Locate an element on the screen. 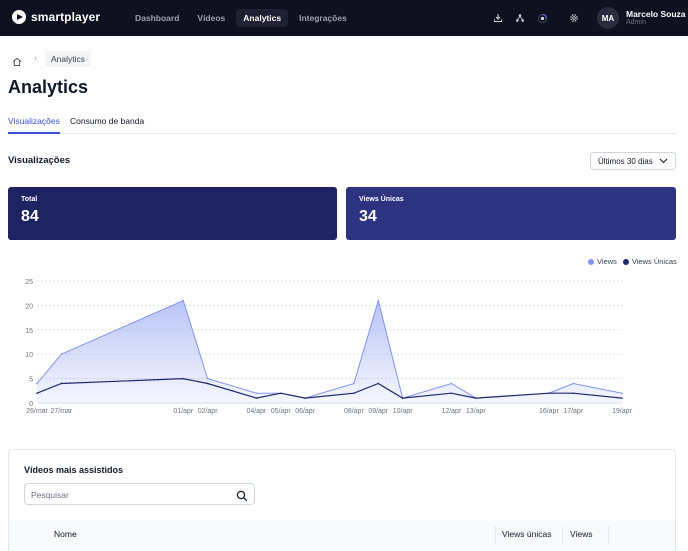  brand-name: smartplayer is located at coordinates (66, 17).